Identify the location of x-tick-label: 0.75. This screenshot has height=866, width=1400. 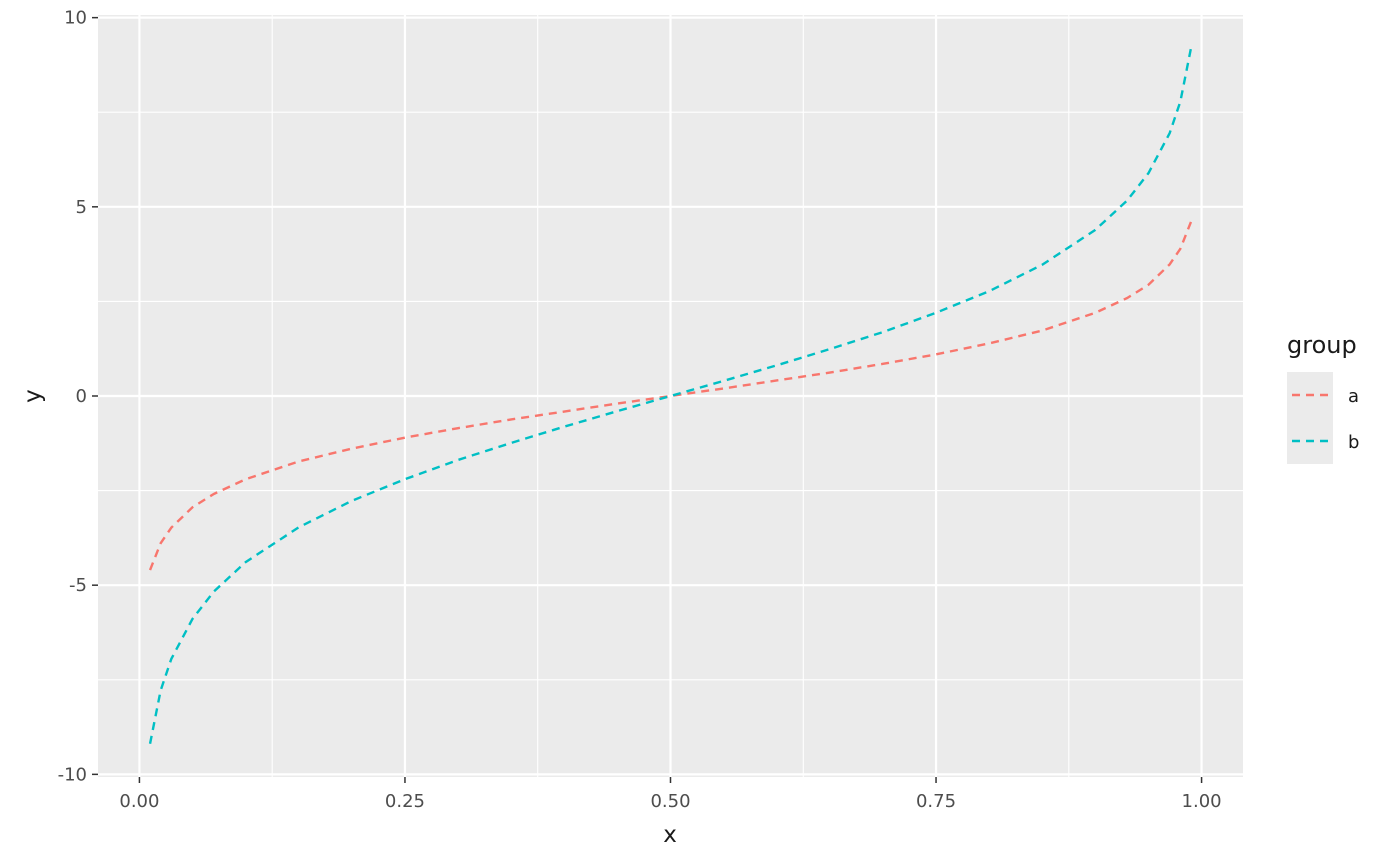
(936, 801).